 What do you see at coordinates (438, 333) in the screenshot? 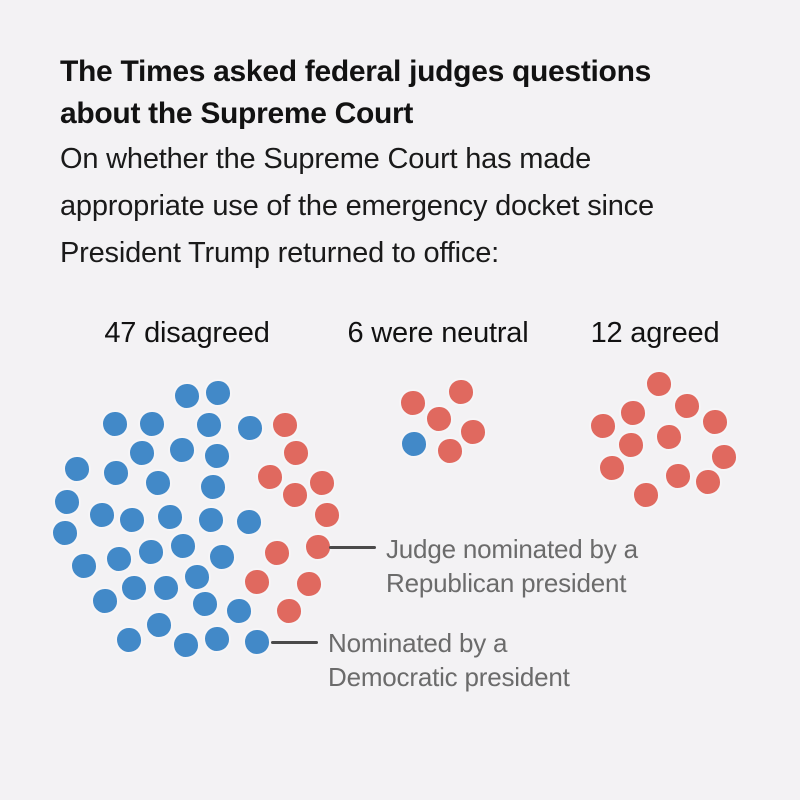
I see `group-label-neutral: 6 were neutral` at bounding box center [438, 333].